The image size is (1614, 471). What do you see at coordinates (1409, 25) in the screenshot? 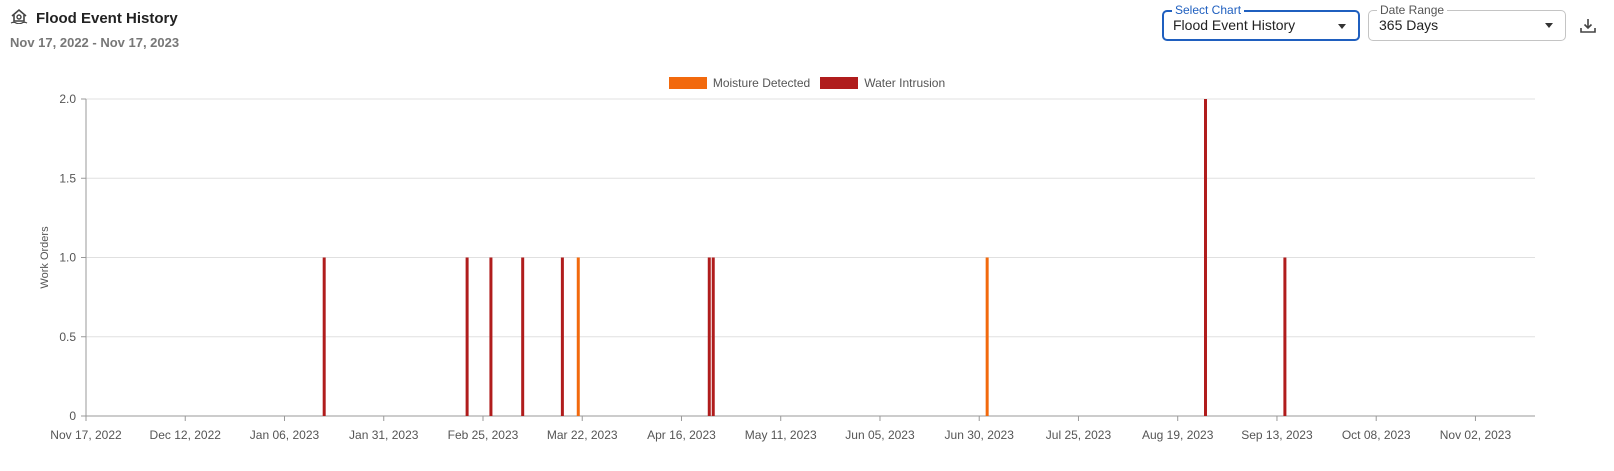
I see `date-range-value: 365 Days` at bounding box center [1409, 25].